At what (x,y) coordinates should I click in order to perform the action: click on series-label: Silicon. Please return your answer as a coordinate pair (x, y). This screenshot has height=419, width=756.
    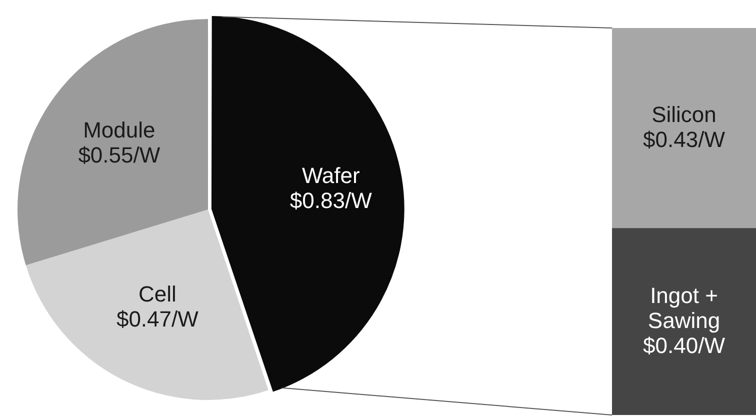
    Looking at the image, I should click on (684, 114).